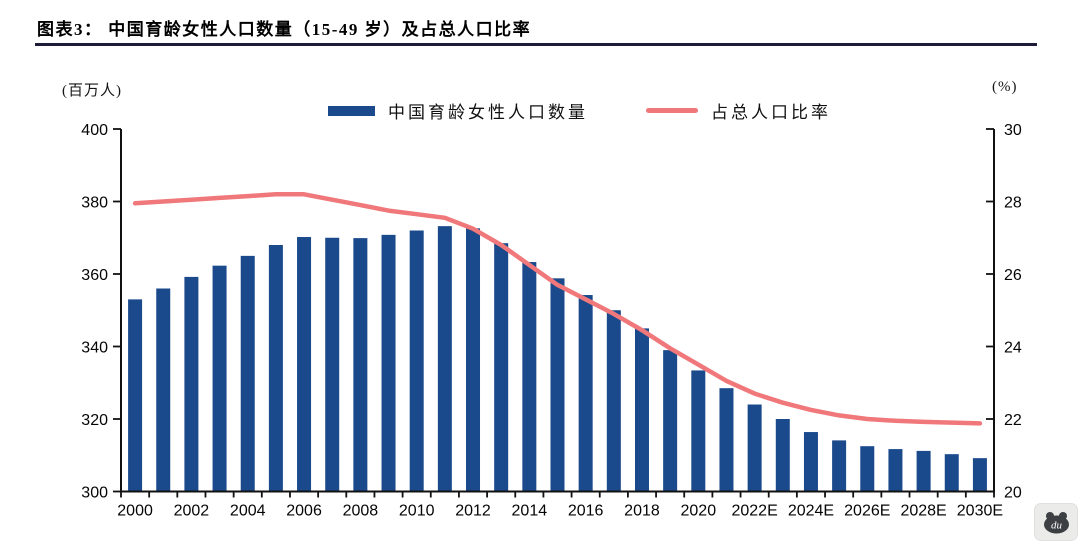 The height and width of the screenshot is (545, 1080). Describe the element at coordinates (473, 511) in the screenshot. I see `x-tick-label: 2012` at that location.